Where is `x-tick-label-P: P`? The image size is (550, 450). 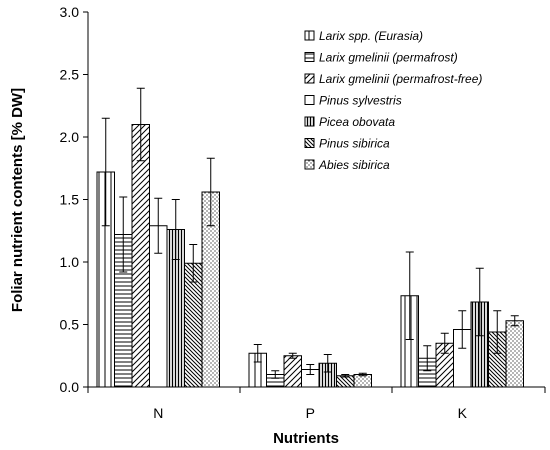 x-tick-label-P: P is located at coordinates (310, 413).